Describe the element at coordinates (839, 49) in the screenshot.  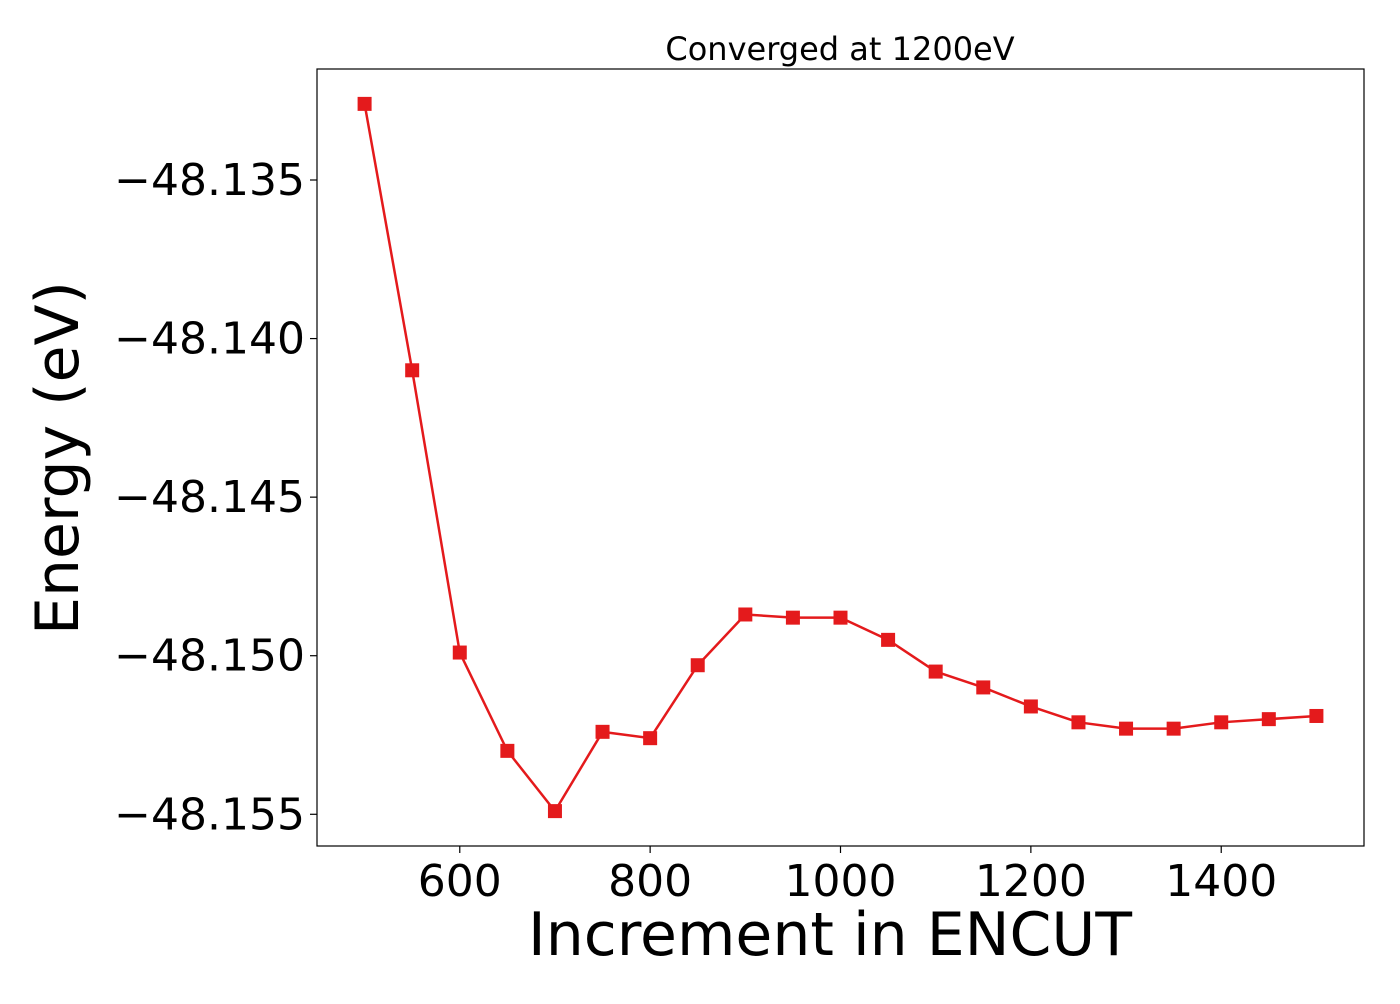
I see `chart-title: Converged at 1200eV` at that location.